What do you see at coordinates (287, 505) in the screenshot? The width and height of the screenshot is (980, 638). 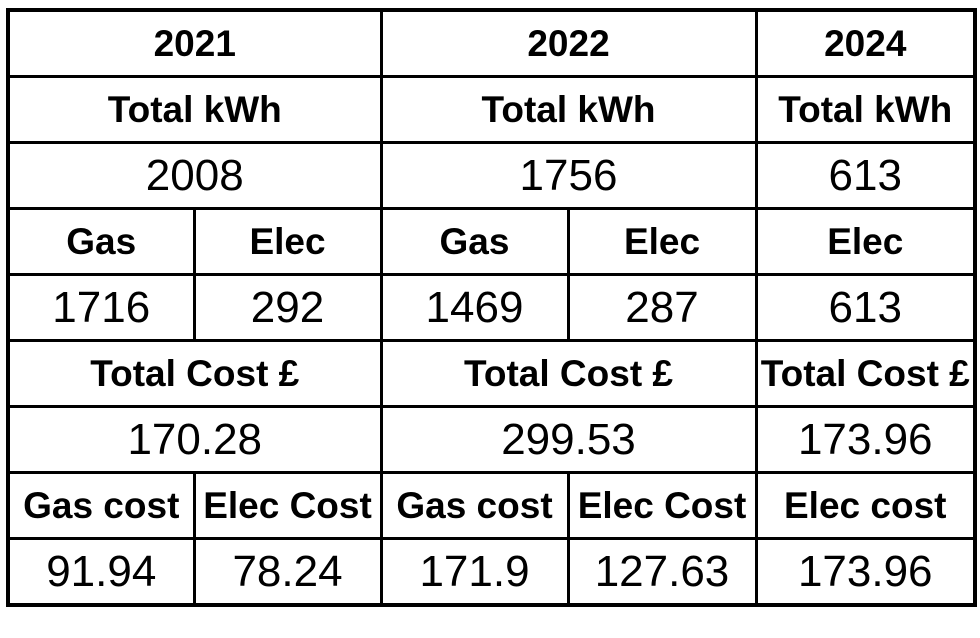 I see `elec-cost-header-2021: Elec Cost` at bounding box center [287, 505].